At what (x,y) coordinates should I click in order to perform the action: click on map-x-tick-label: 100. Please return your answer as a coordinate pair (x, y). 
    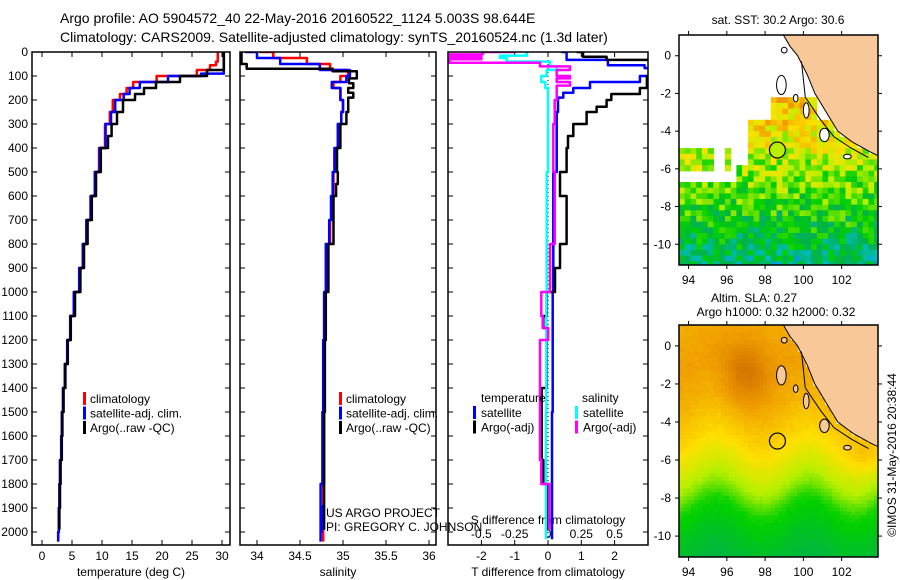
    Looking at the image, I should click on (803, 280).